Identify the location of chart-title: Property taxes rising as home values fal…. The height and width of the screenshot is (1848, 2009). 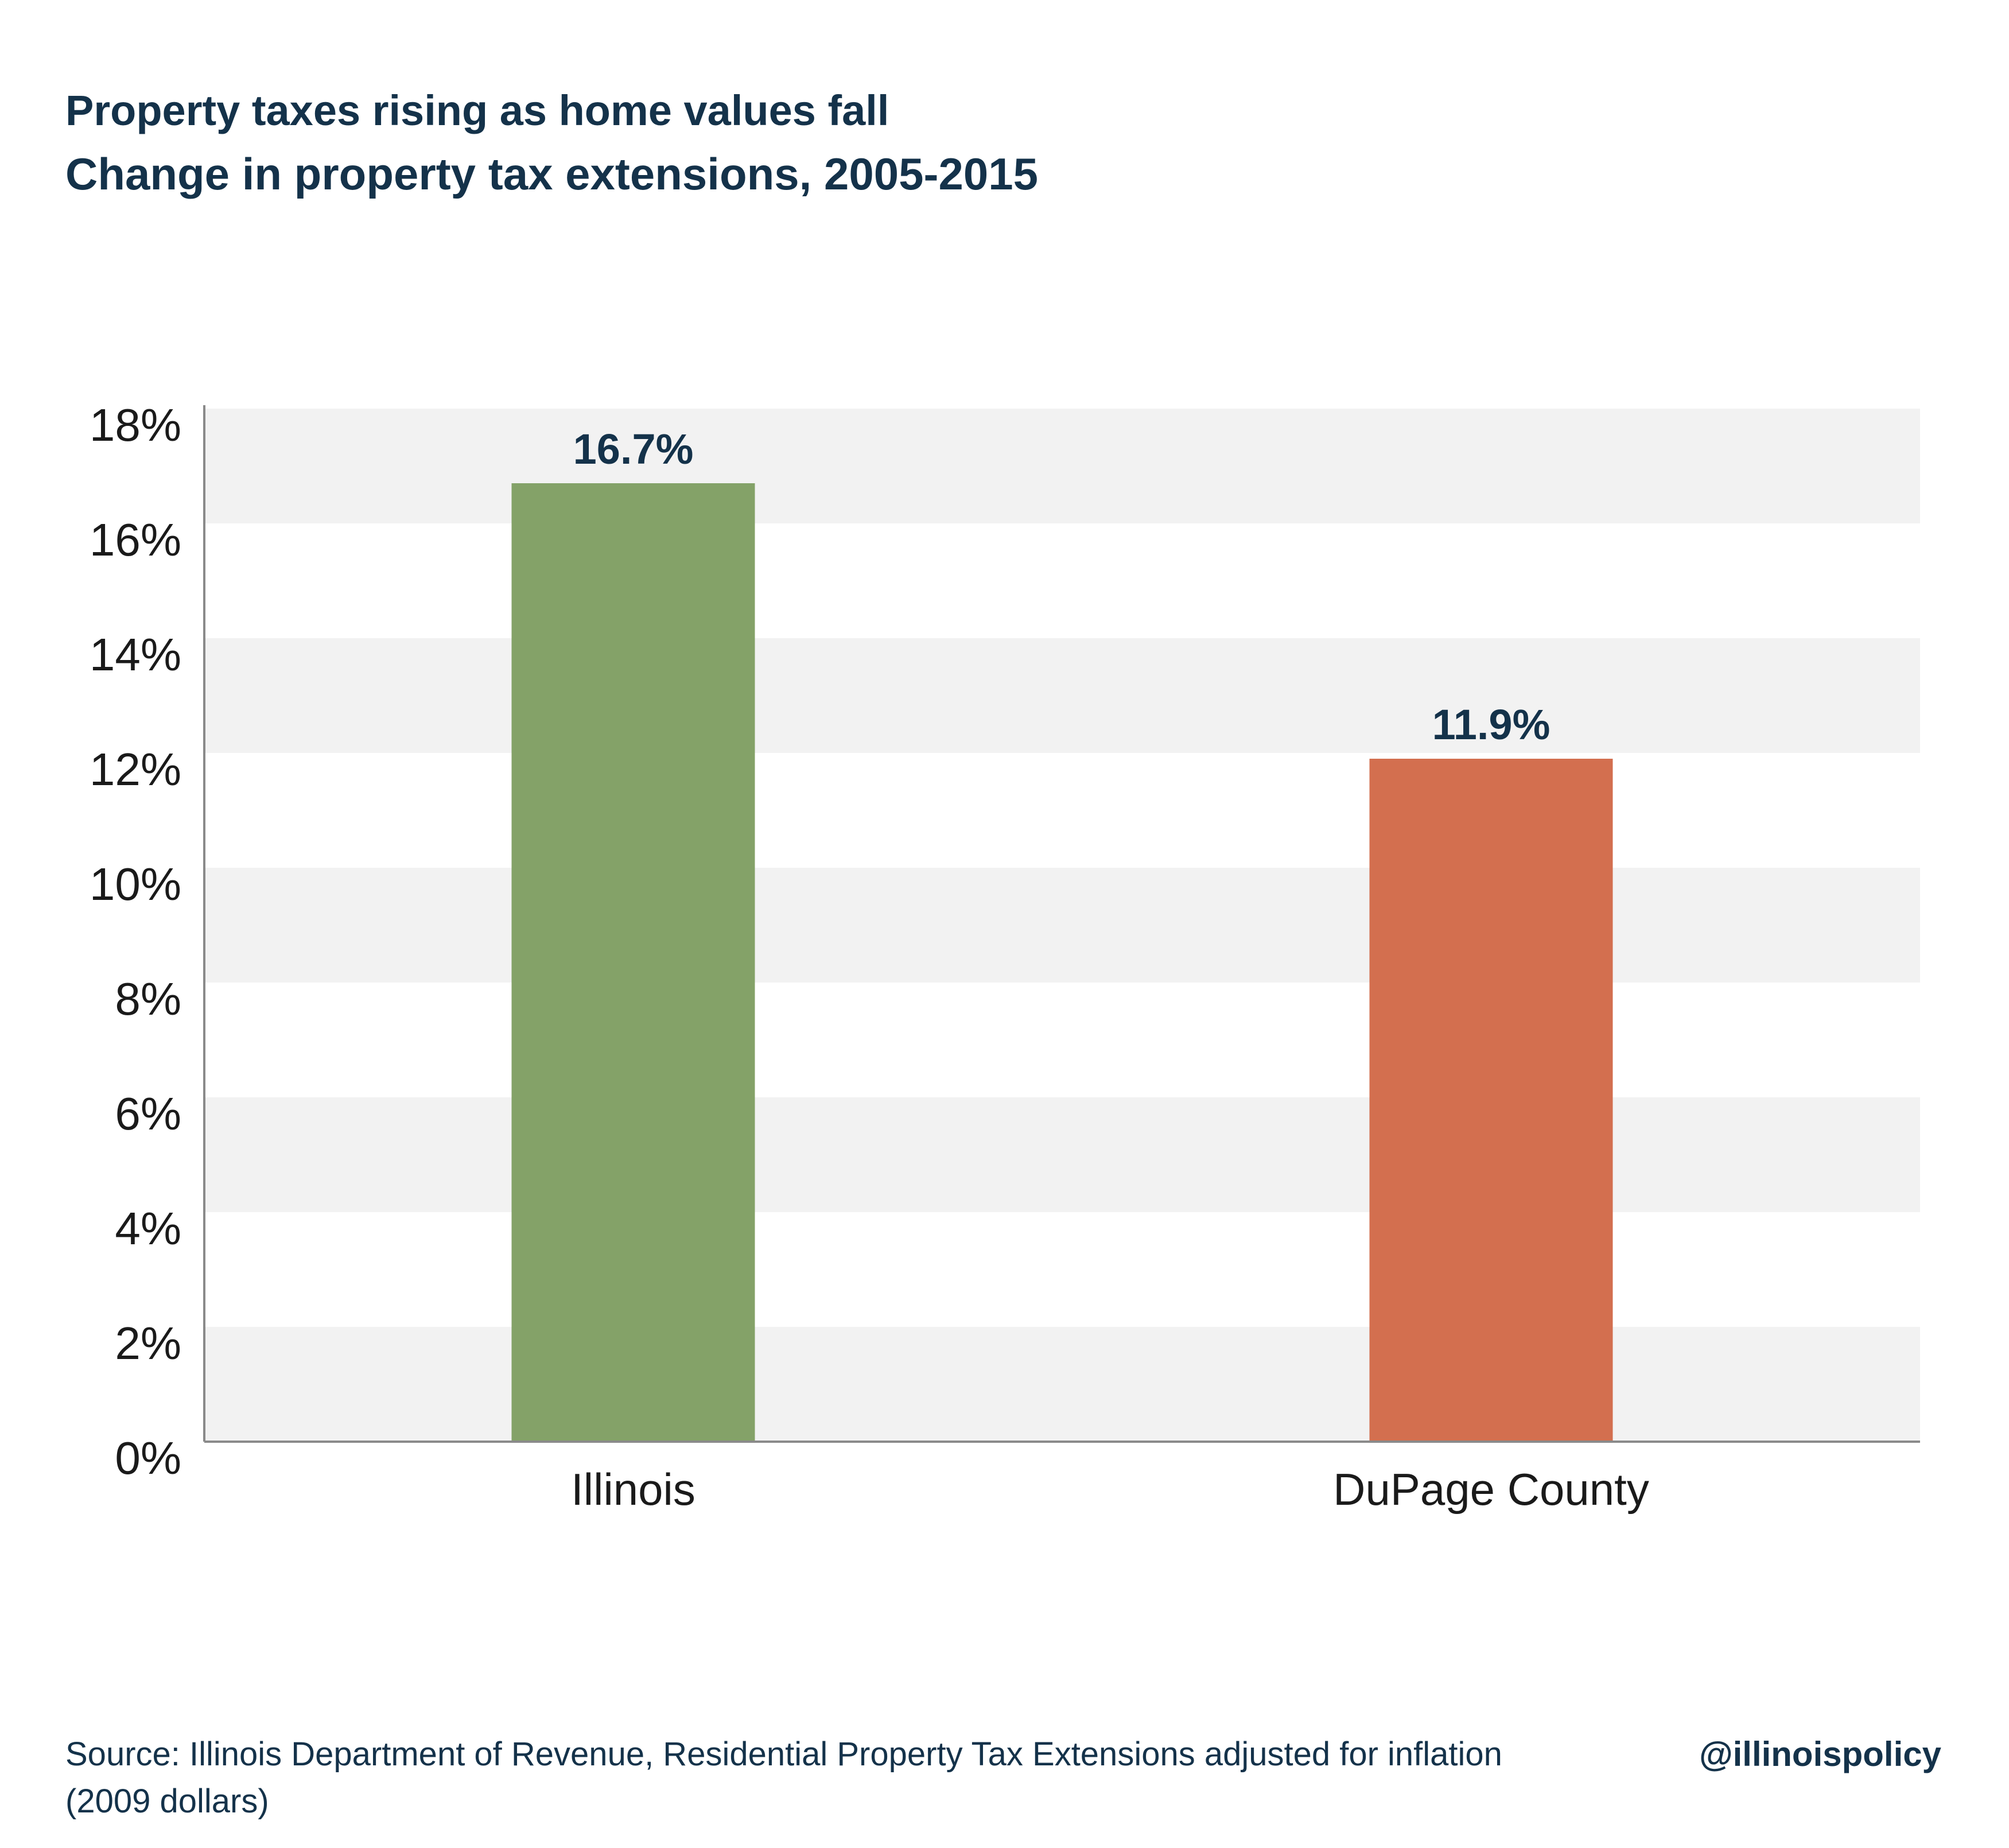
(477, 110).